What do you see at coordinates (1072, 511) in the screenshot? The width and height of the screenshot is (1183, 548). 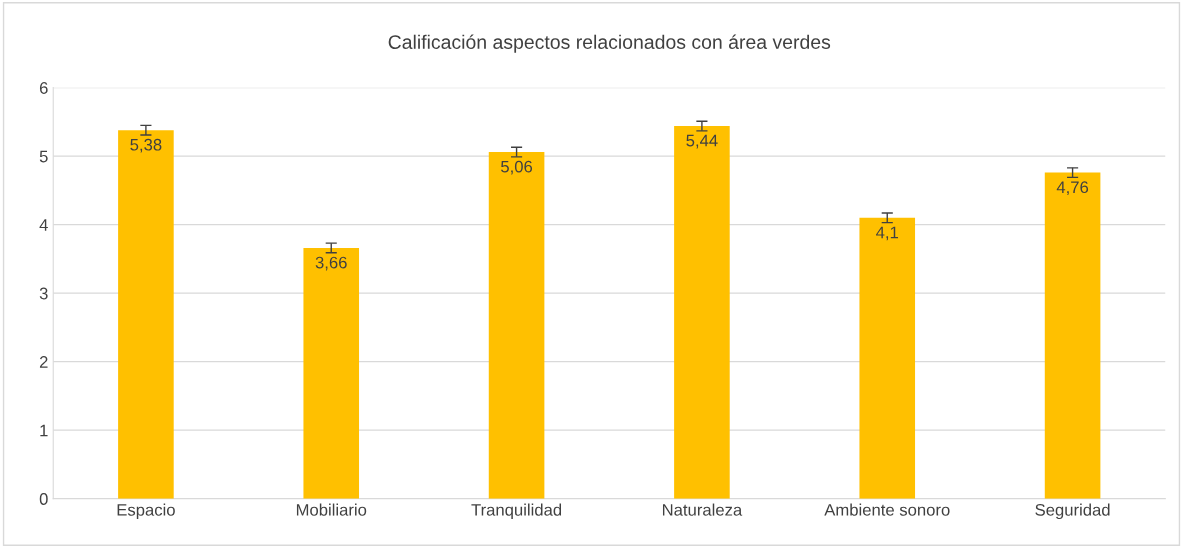 I see `x-tick-label: Seguridad` at bounding box center [1072, 511].